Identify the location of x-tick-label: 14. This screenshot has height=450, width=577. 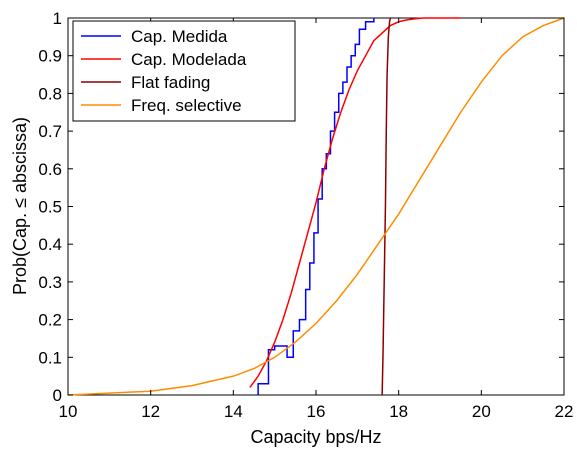
(233, 411).